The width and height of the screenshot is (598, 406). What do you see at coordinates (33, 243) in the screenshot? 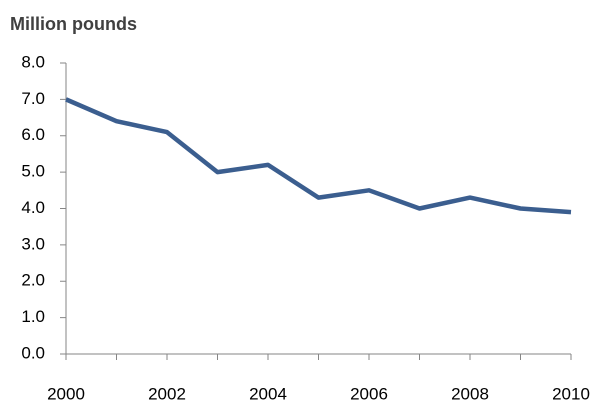
I see `y-tick-label: 3.0` at bounding box center [33, 243].